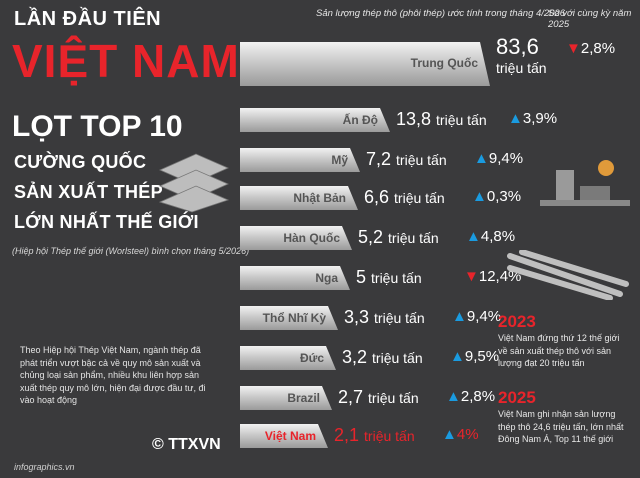 The height and width of the screenshot is (478, 640). Describe the element at coordinates (88, 19) in the screenshot. I see `title-line1: LẦN ĐẦU TIÊN` at that location.